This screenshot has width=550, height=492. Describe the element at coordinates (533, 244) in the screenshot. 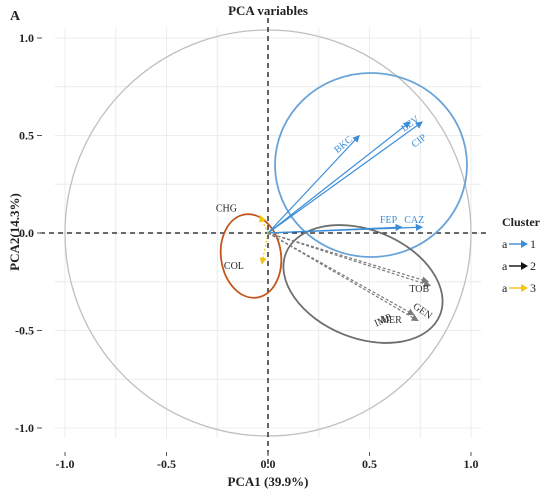

I see `legend-label: 1` at that location.